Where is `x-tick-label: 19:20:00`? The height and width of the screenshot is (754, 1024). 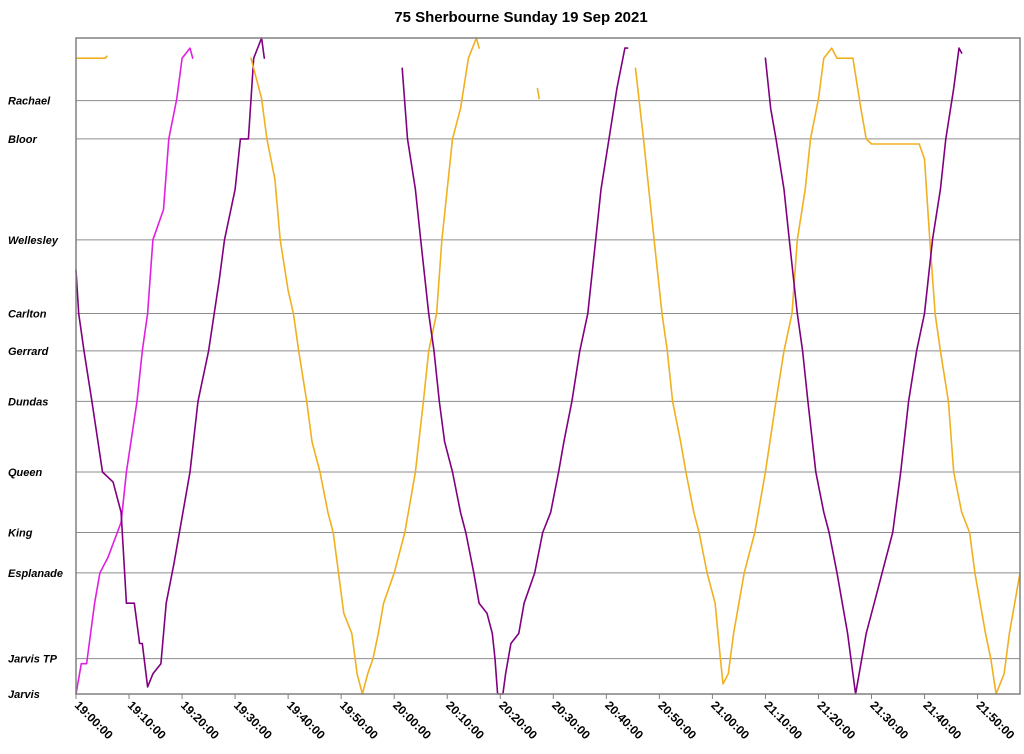
x-tick-label: 19:20:00 is located at coordinates (200, 720).